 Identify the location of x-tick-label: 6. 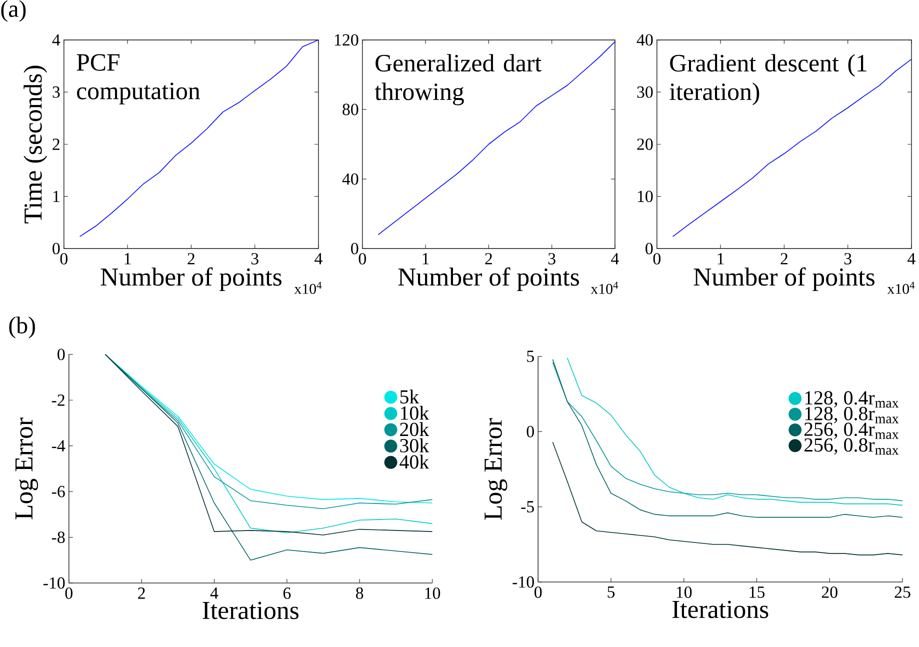
(287, 593).